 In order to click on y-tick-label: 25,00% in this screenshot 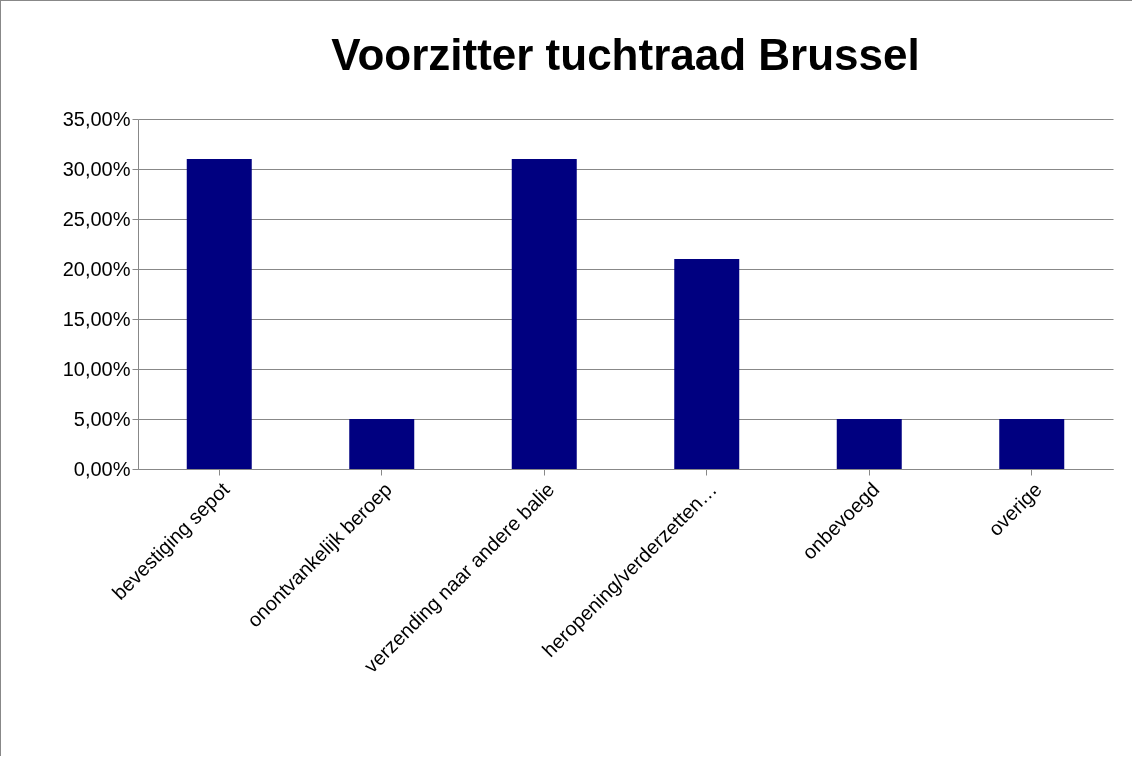, I will do `click(96, 218)`.